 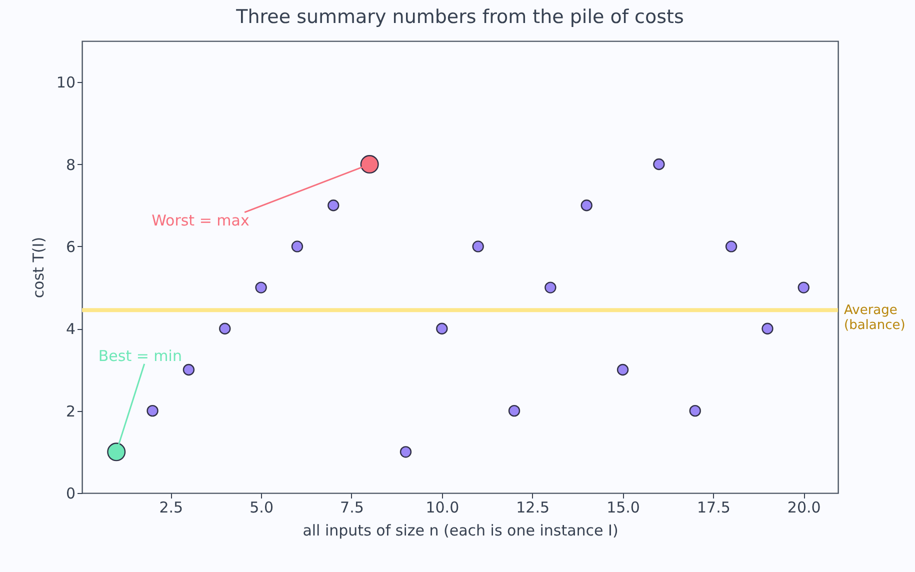 I want to click on y-axis-title: cost T(I), so click(x=38, y=267).